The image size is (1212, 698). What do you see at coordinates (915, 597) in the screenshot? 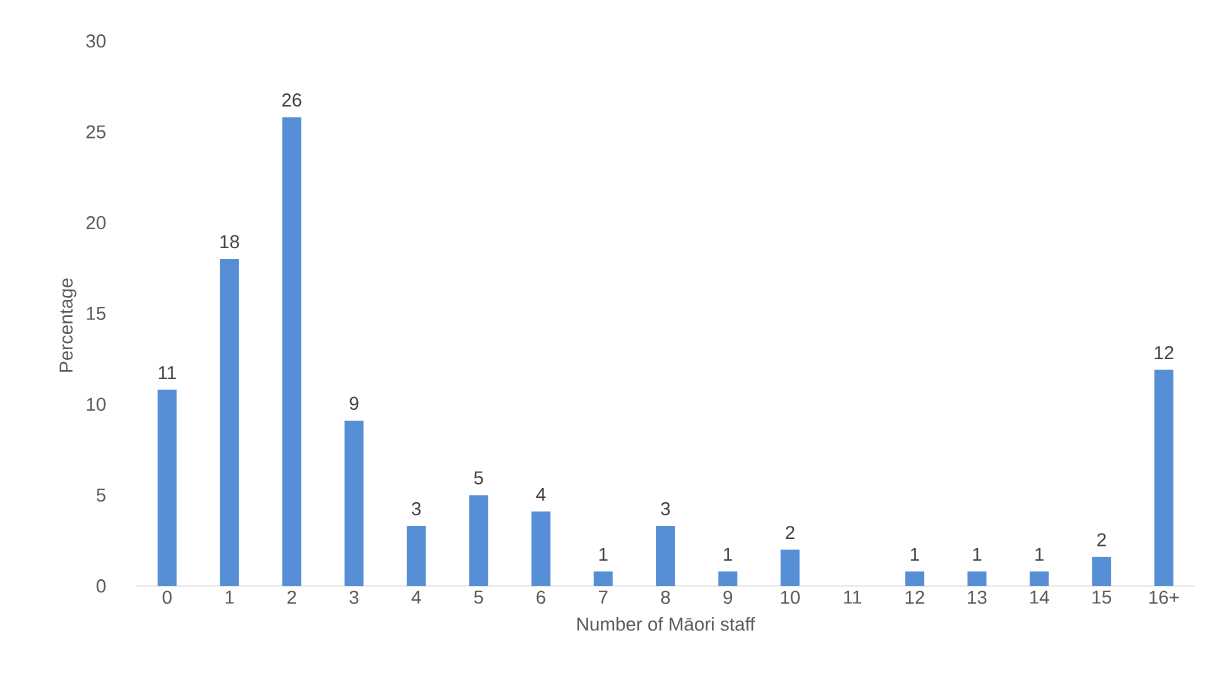
I see `x-tick-label: 12` at bounding box center [915, 597].